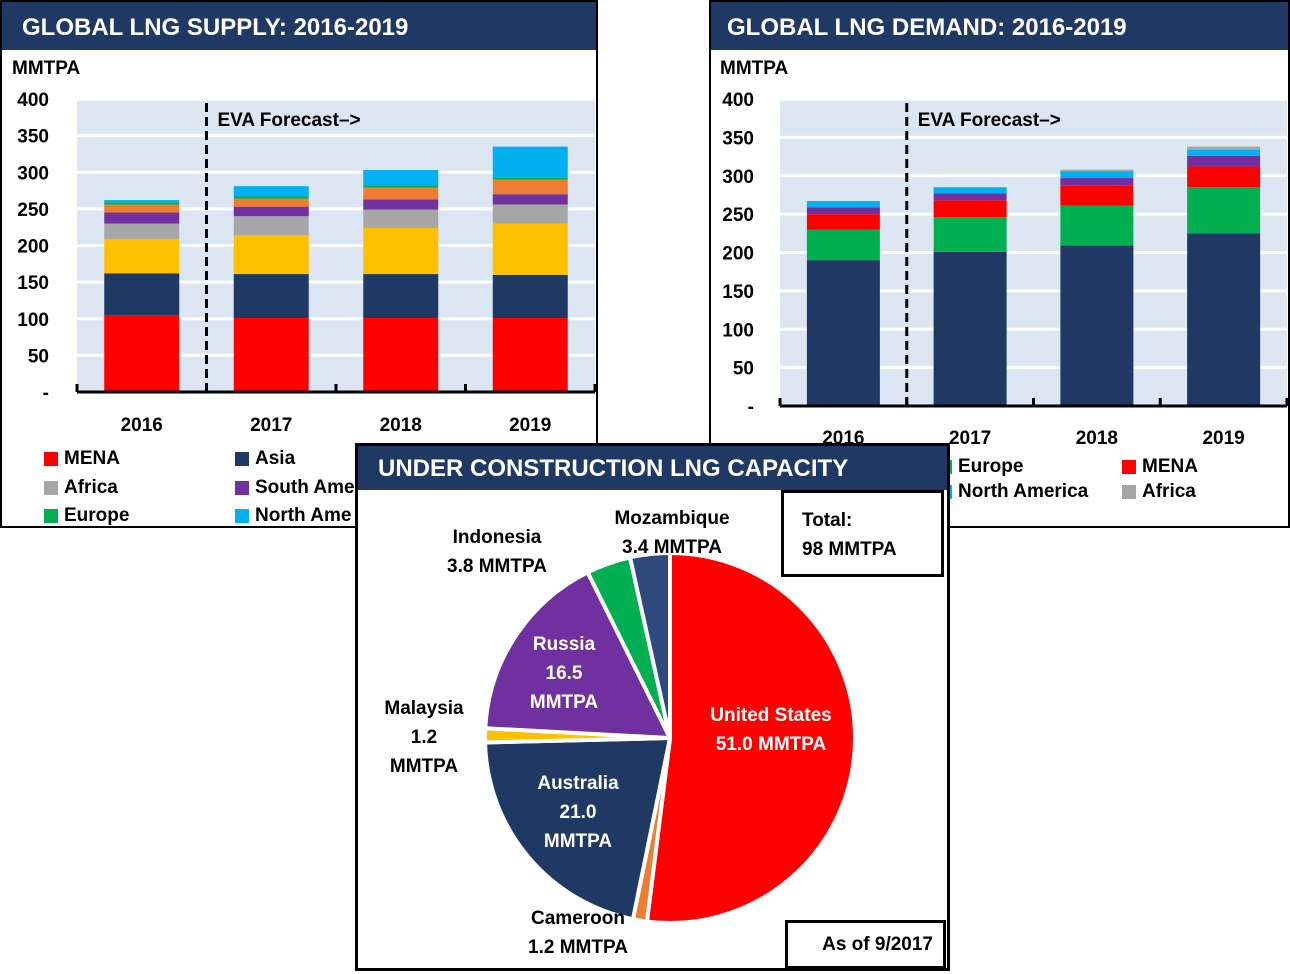 The image size is (1290, 974). What do you see at coordinates (770, 730) in the screenshot?
I see `pie-label-united-states: United States 51.0 MMTPA` at bounding box center [770, 730].